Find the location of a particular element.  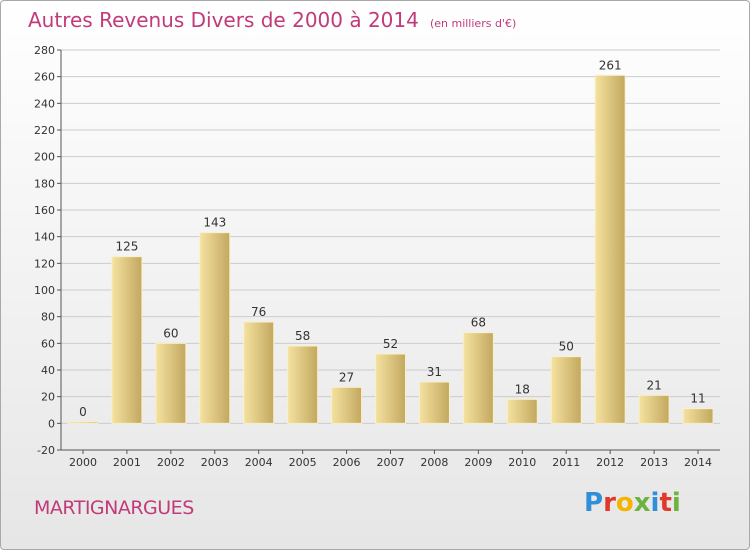

x-tick-label-2000: 2000 is located at coordinates (83, 462).